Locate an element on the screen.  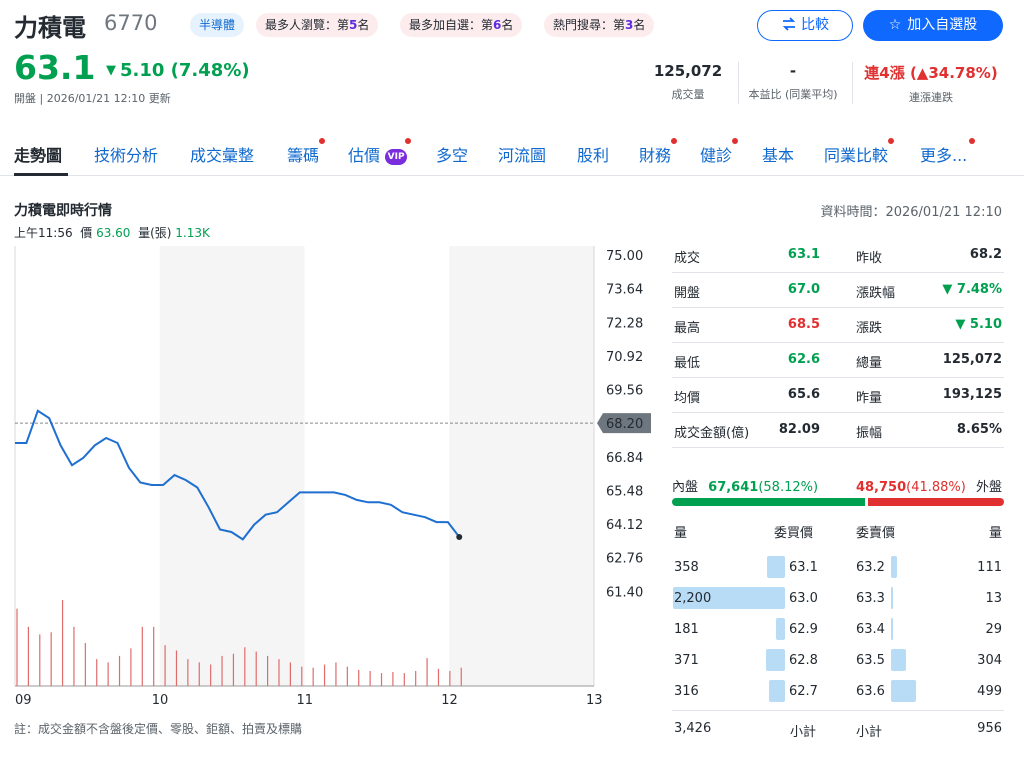
tab-technical: 技術分析 is located at coordinates (126, 155).